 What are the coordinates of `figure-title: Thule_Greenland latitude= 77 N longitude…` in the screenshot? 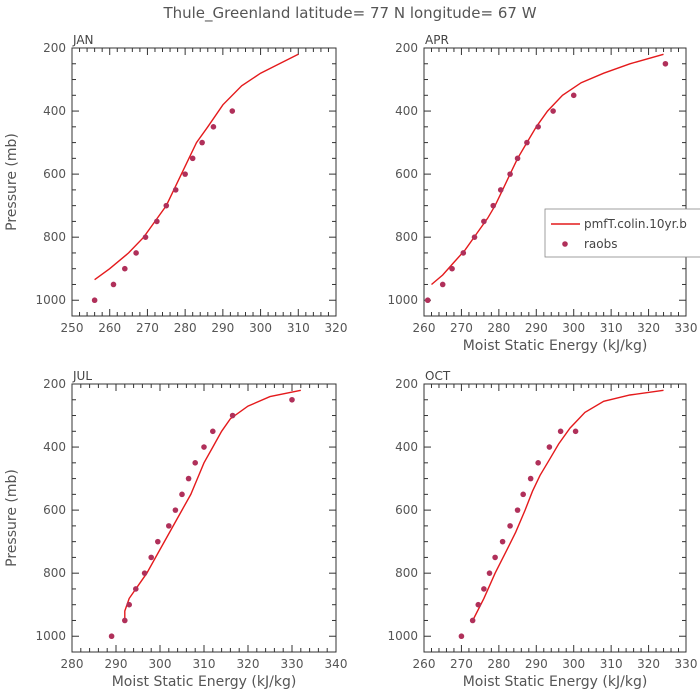 It's located at (349, 13).